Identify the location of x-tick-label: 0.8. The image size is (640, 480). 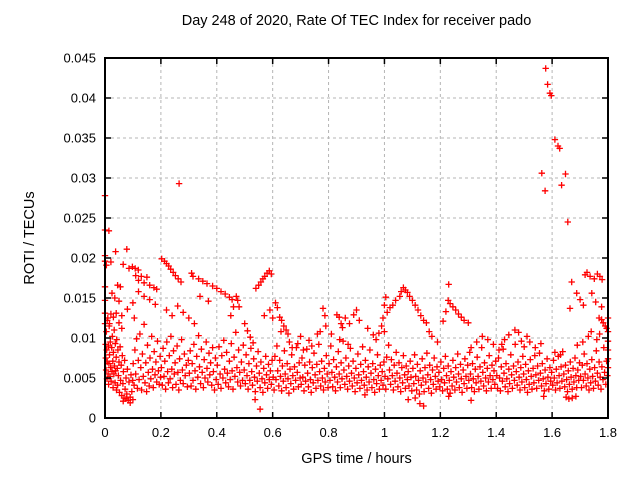
(329, 432).